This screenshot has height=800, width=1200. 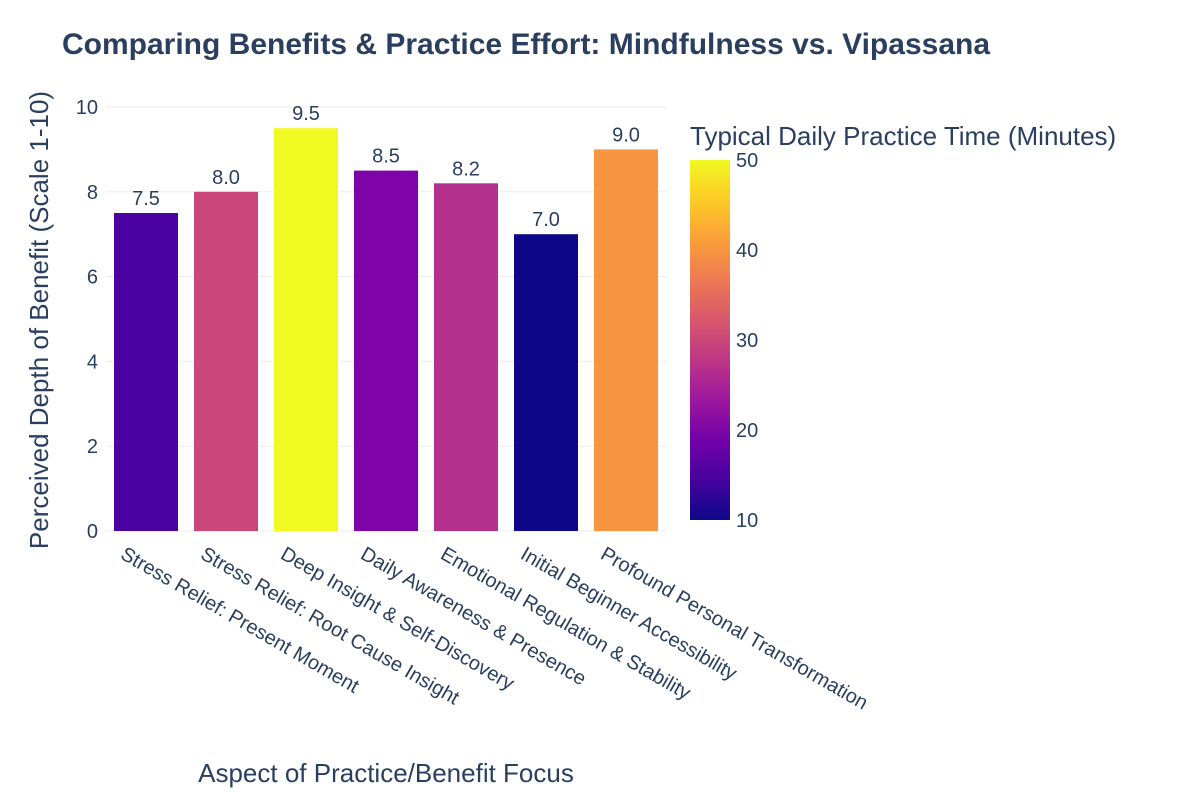 What do you see at coordinates (87, 320) in the screenshot?
I see `y-axis-ticks: 0 2 4 6 8 10` at bounding box center [87, 320].